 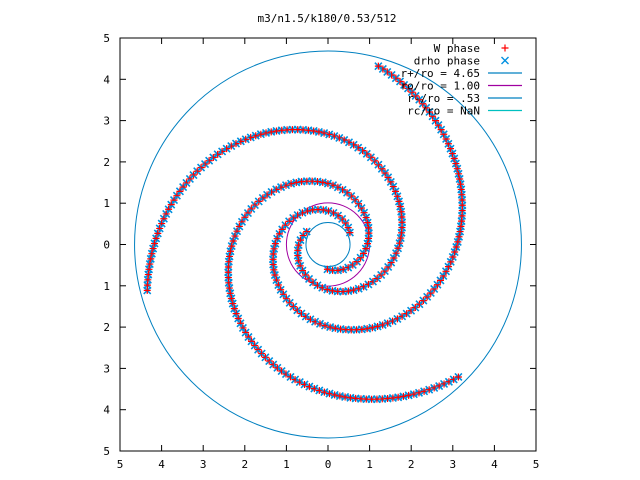 What do you see at coordinates (457, 48) in the screenshot?
I see `legend-label: W phase` at bounding box center [457, 48].